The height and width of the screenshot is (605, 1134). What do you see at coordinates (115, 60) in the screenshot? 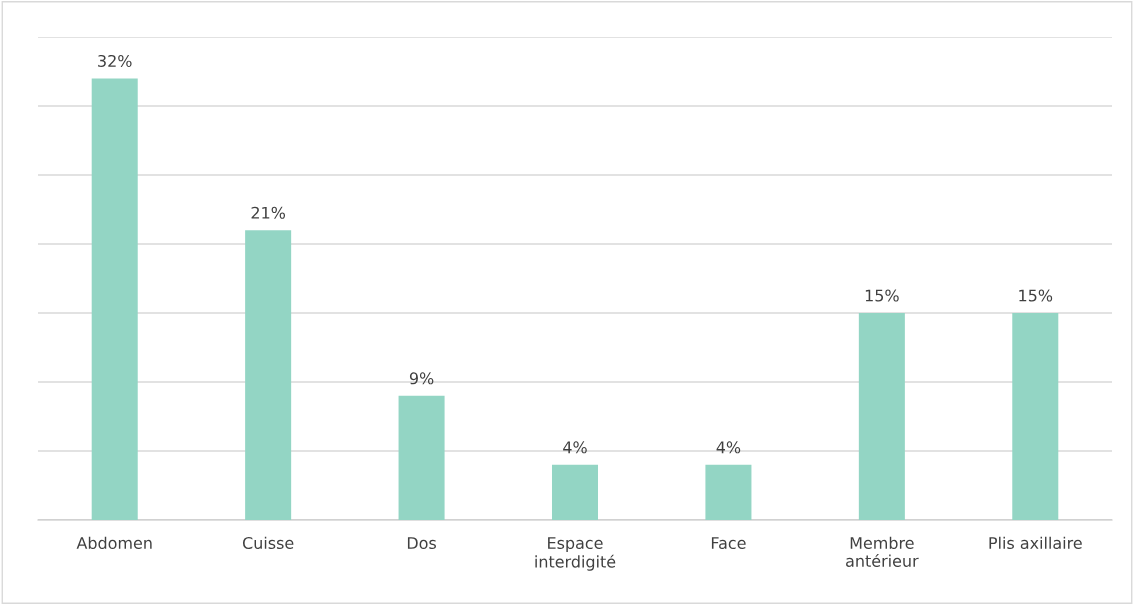
I see `data-label: 32%` at bounding box center [115, 60].